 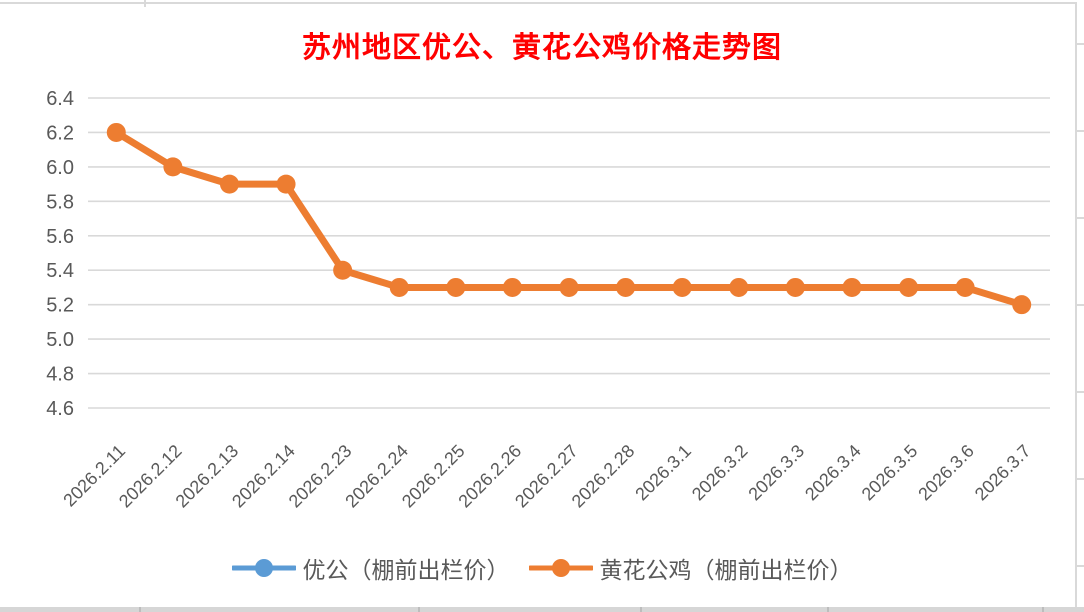 What do you see at coordinates (890, 473) in the screenshot?
I see `x-axis-tick-label: 2026.3.5` at bounding box center [890, 473].